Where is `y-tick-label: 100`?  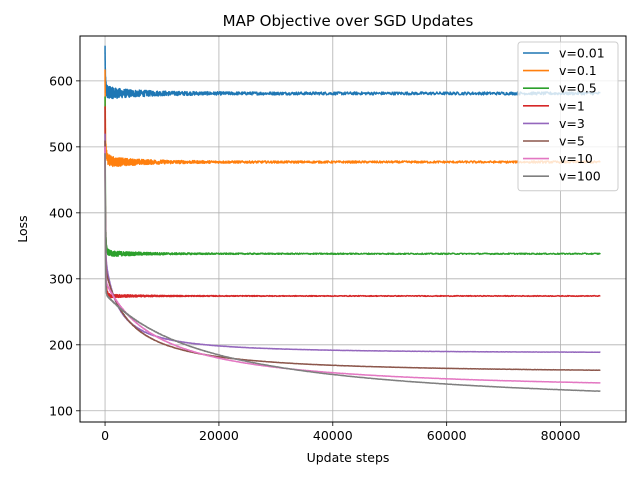
y-tick-label: 100 is located at coordinates (61, 410).